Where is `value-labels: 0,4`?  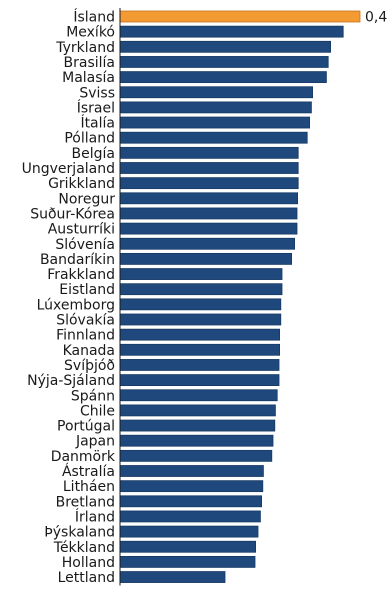 value-labels: 0,4 is located at coordinates (376, 18).